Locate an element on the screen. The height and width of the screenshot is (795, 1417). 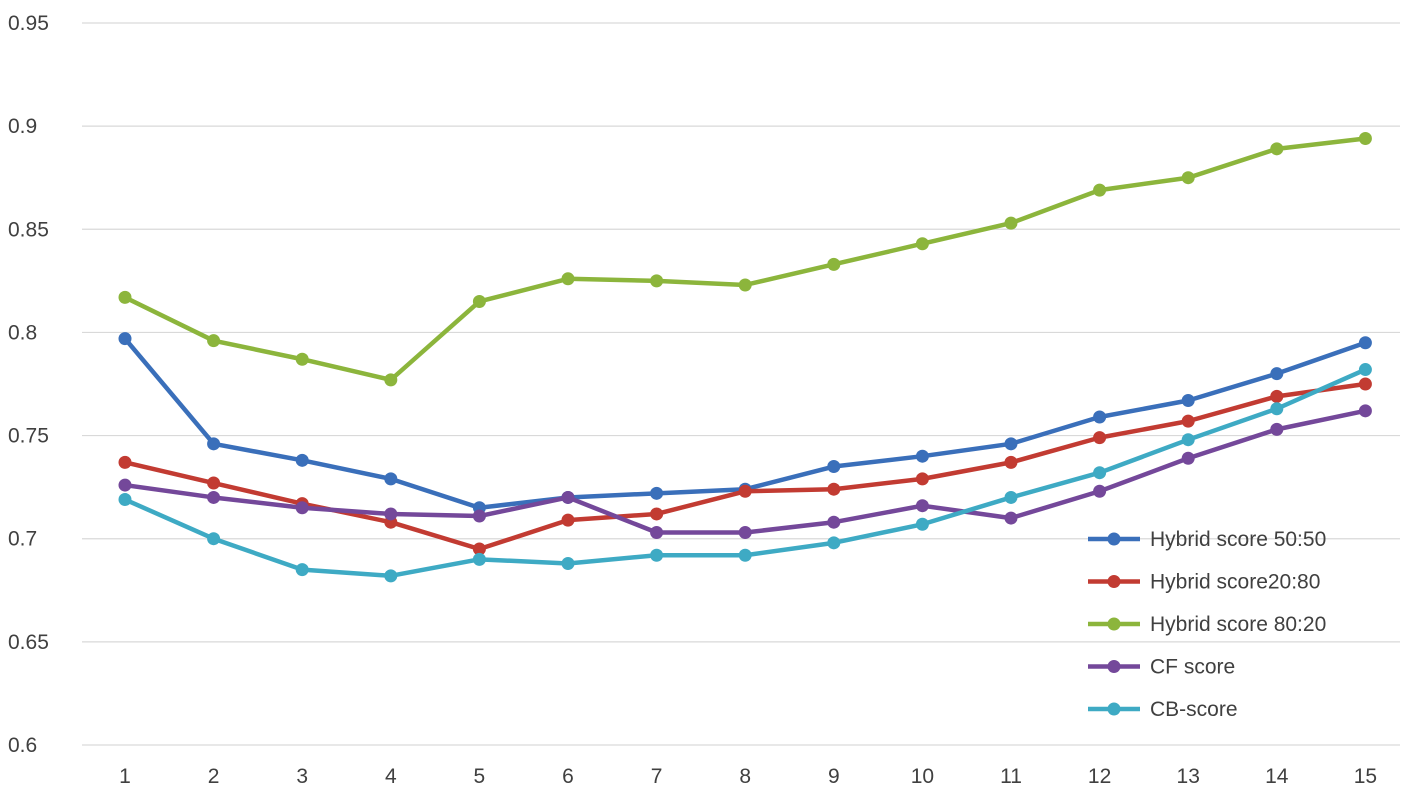
x-tick-label: 13 is located at coordinates (1188, 776).